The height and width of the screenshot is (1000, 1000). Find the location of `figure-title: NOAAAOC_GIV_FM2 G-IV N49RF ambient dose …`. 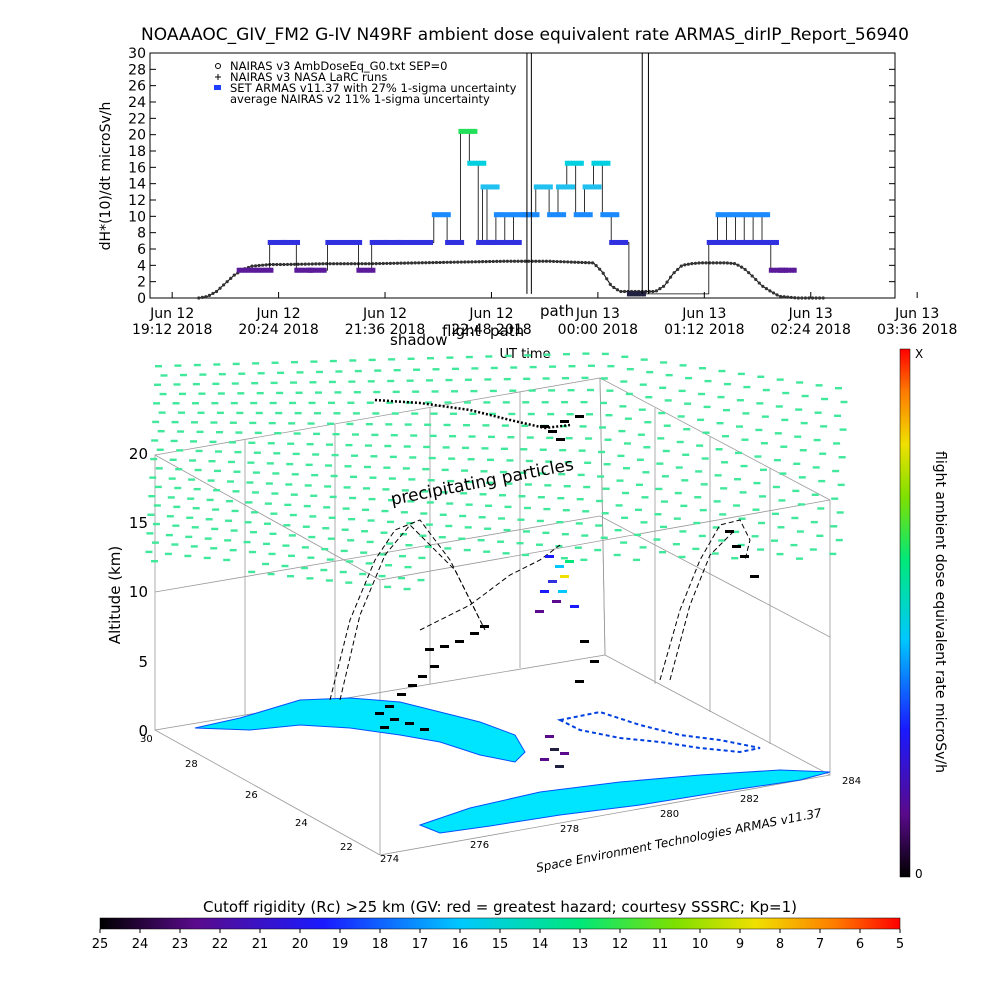

figure-title: NOAAAOC_GIV_FM2 G-IV N49RF ambient dose … is located at coordinates (525, 35).